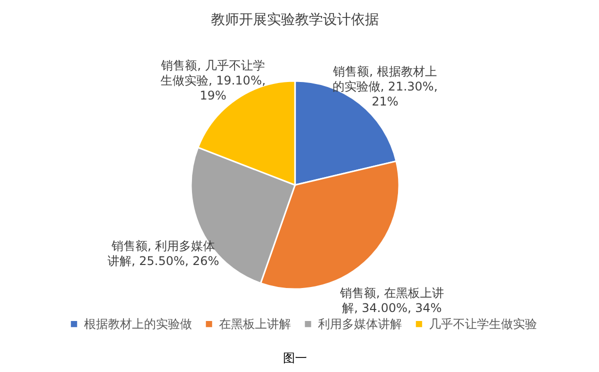 This screenshot has width=599, height=372. Describe the element at coordinates (295, 20) in the screenshot. I see `chart-title: 教师开展实验教学设计依据` at that location.